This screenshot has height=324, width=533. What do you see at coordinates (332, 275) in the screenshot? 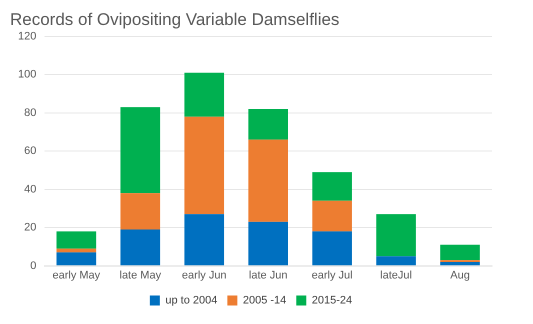
I see `x-tick-label: early Jul` at bounding box center [332, 275].